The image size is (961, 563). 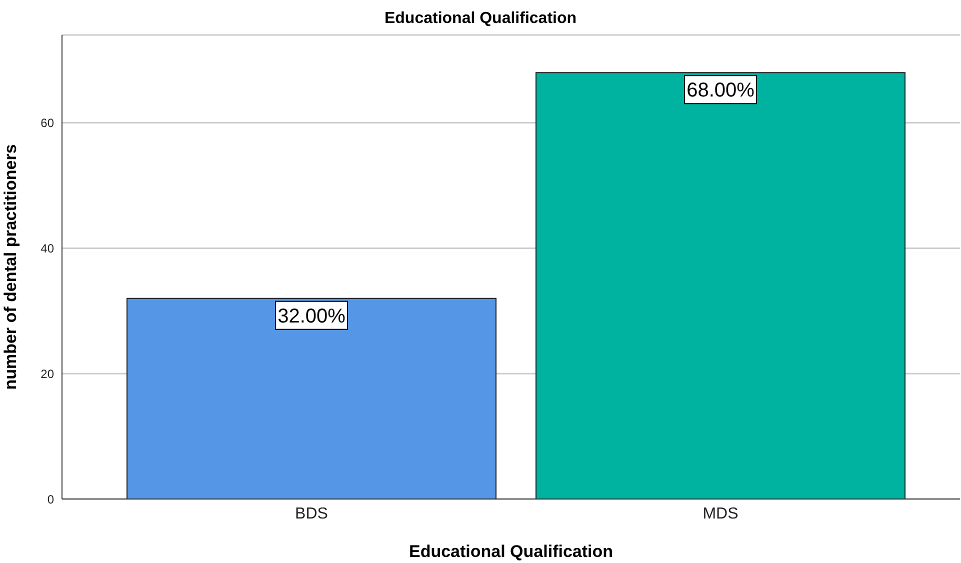 I want to click on y-axis-title: number of dental practitioners, so click(x=10, y=267).